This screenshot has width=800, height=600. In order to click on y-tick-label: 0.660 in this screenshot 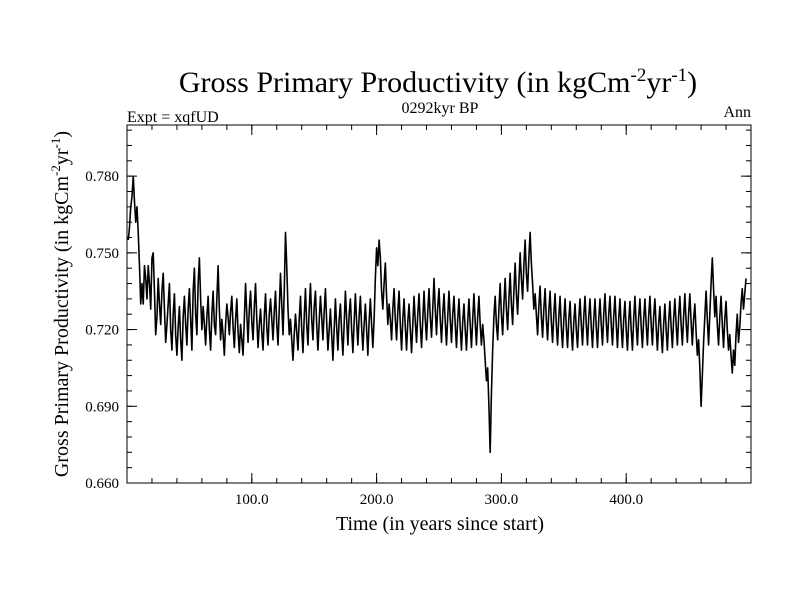, I will do `click(102, 484)`.